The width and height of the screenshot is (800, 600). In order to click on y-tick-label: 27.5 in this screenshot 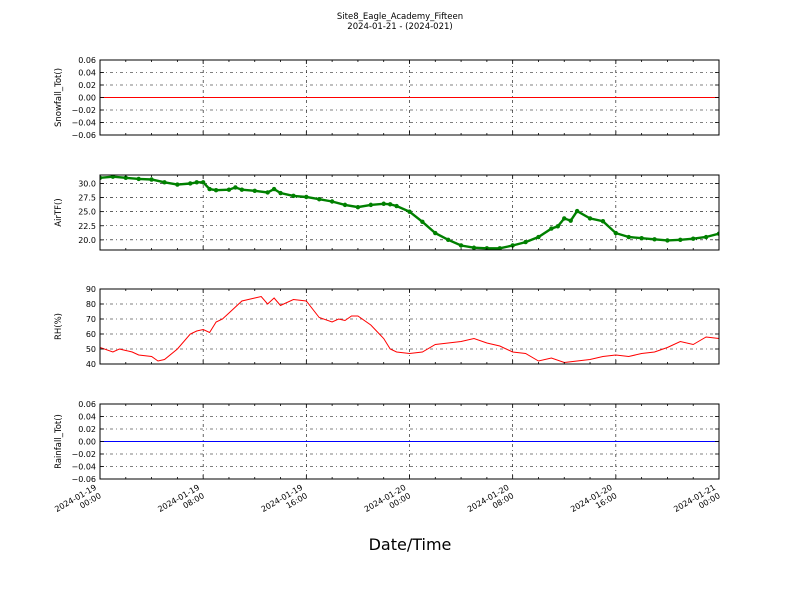, I will do `click(87, 198)`.